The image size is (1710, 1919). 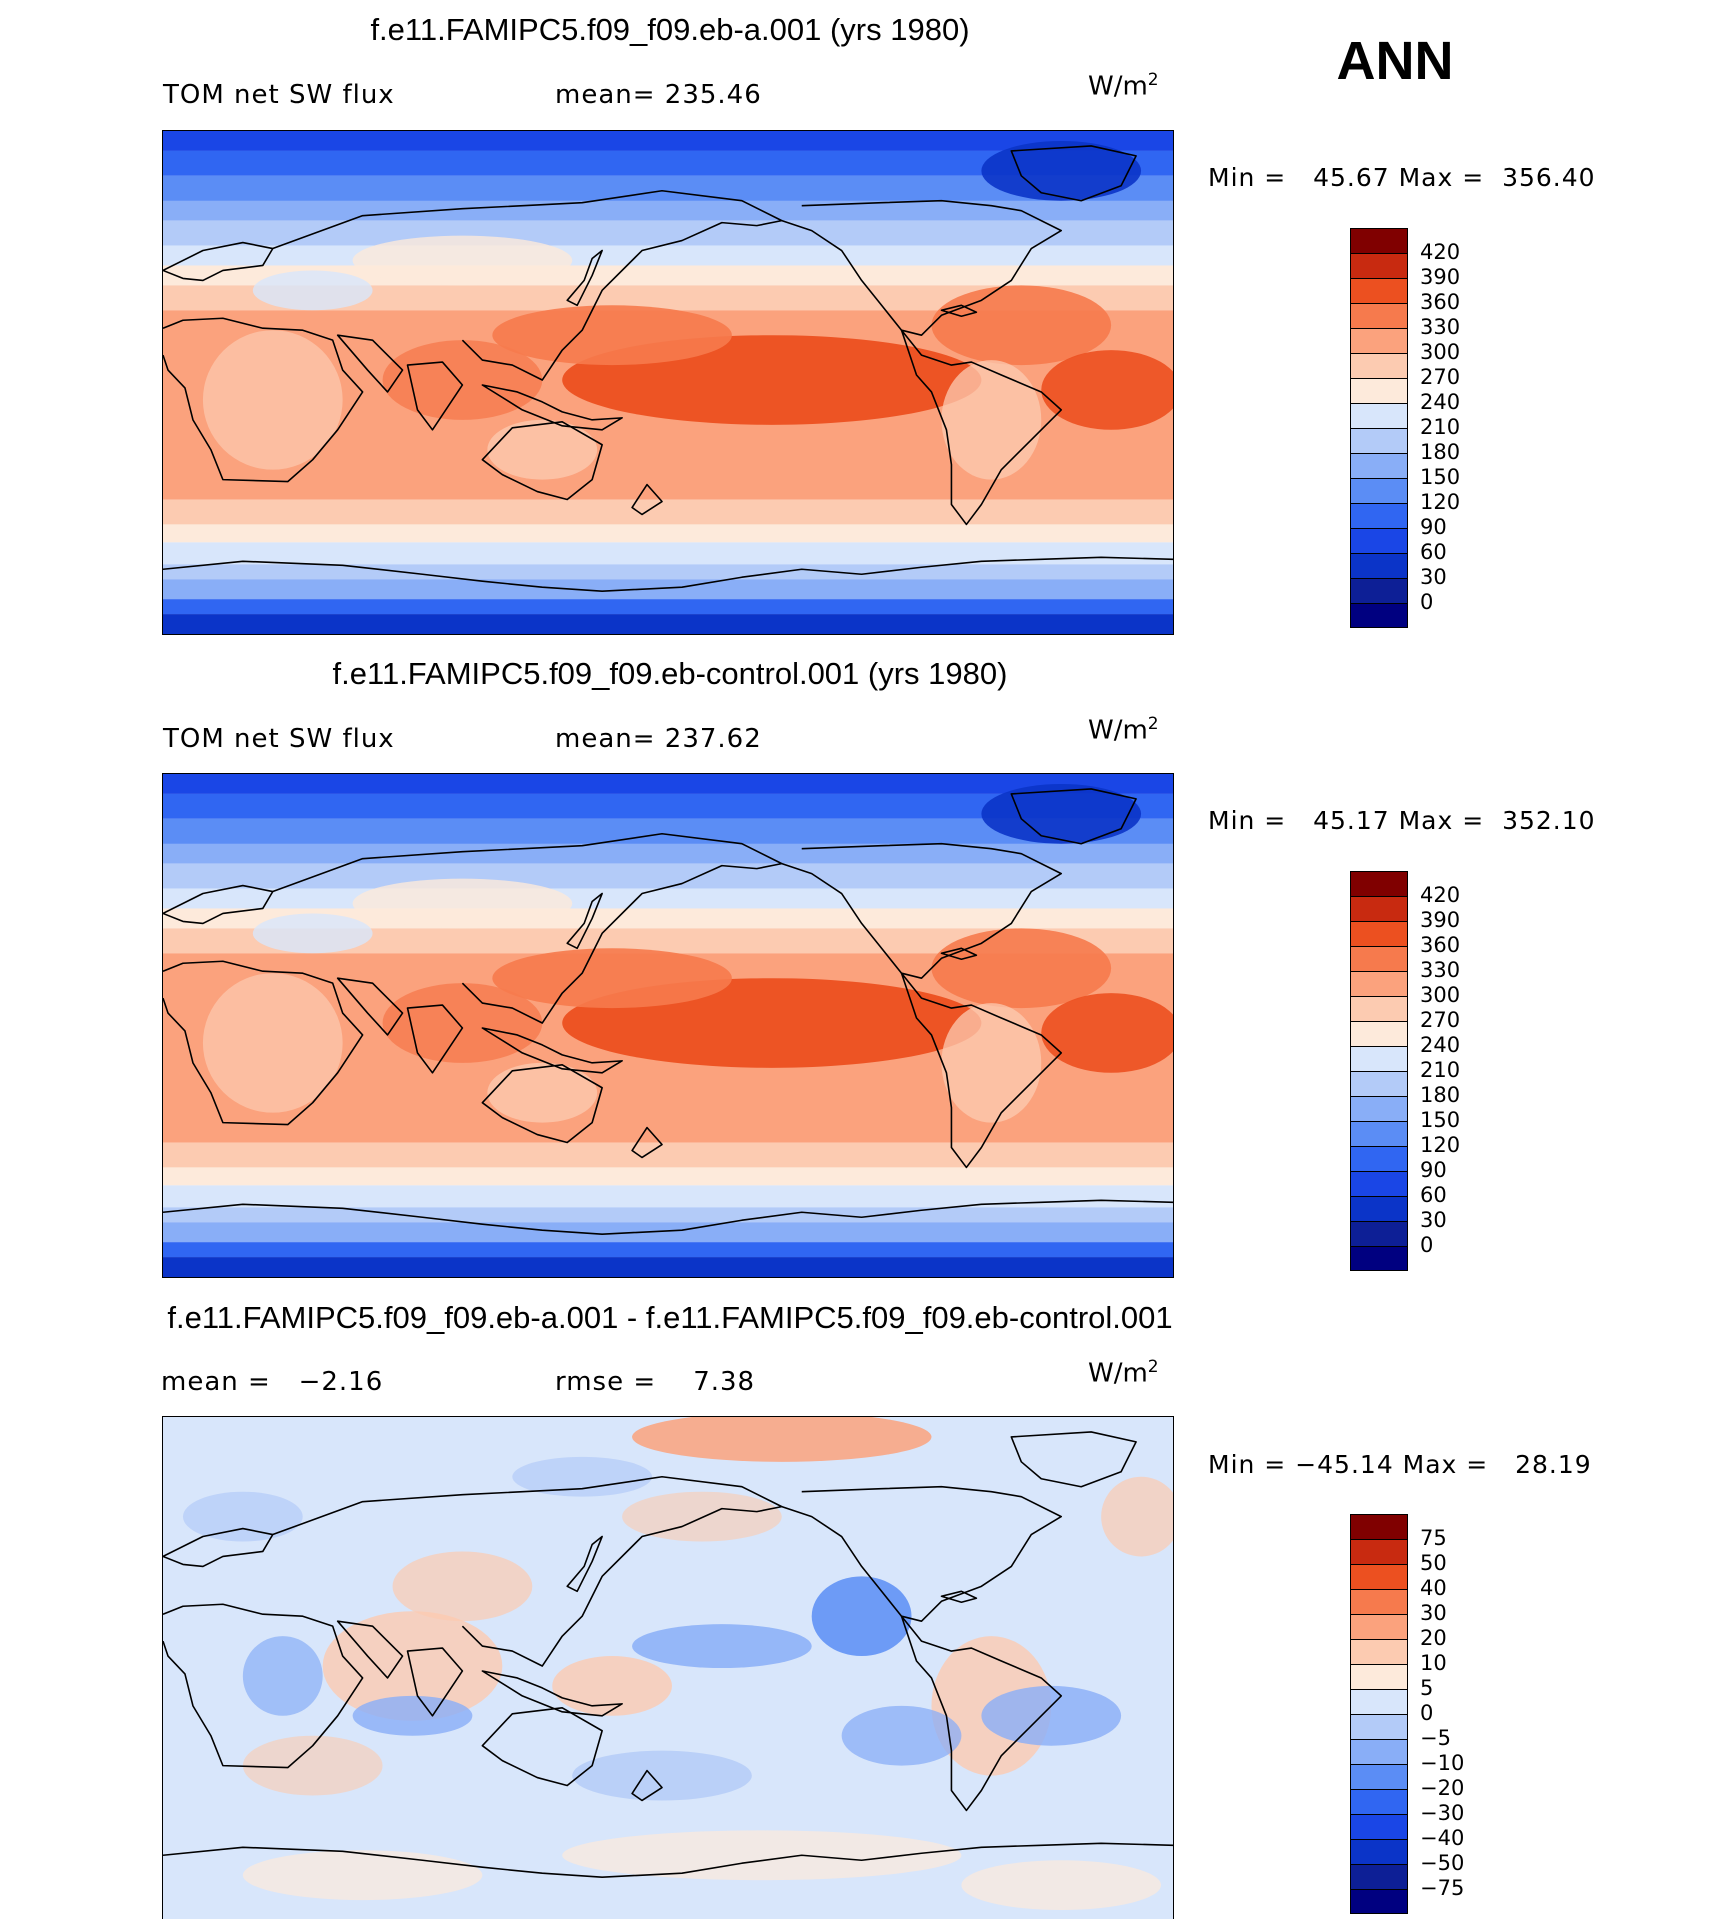 I want to click on colorbar-tick-label: 390, so click(x=1440, y=277).